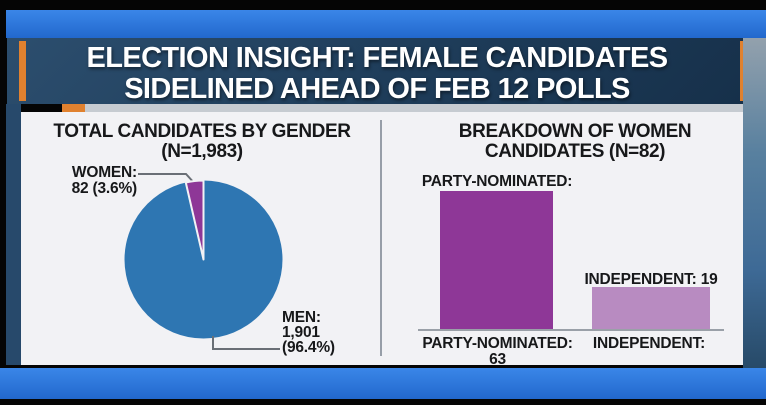 Image resolution: width=766 pixels, height=405 pixels. What do you see at coordinates (301, 317) in the screenshot?
I see `men-label-line1: MEN:` at bounding box center [301, 317].